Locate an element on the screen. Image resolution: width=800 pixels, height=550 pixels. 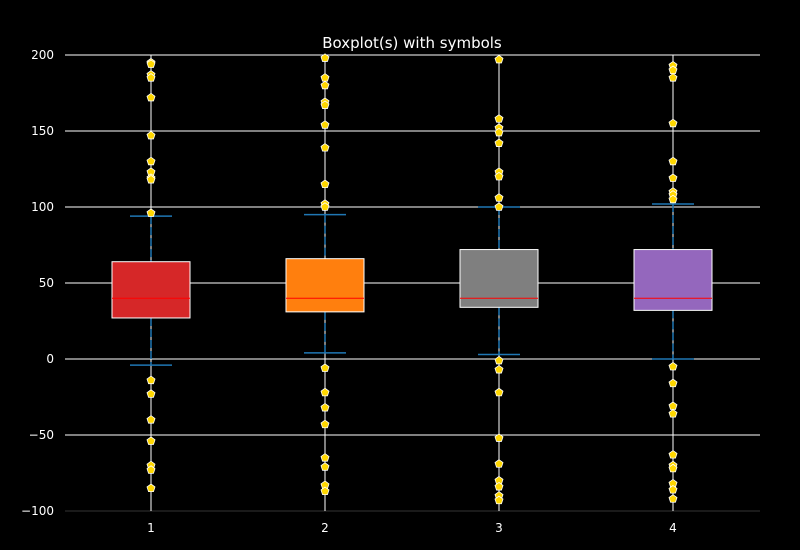
y-axis-tick-labels: −100 −50 0 50 100 150 200 is located at coordinates (37, 283).